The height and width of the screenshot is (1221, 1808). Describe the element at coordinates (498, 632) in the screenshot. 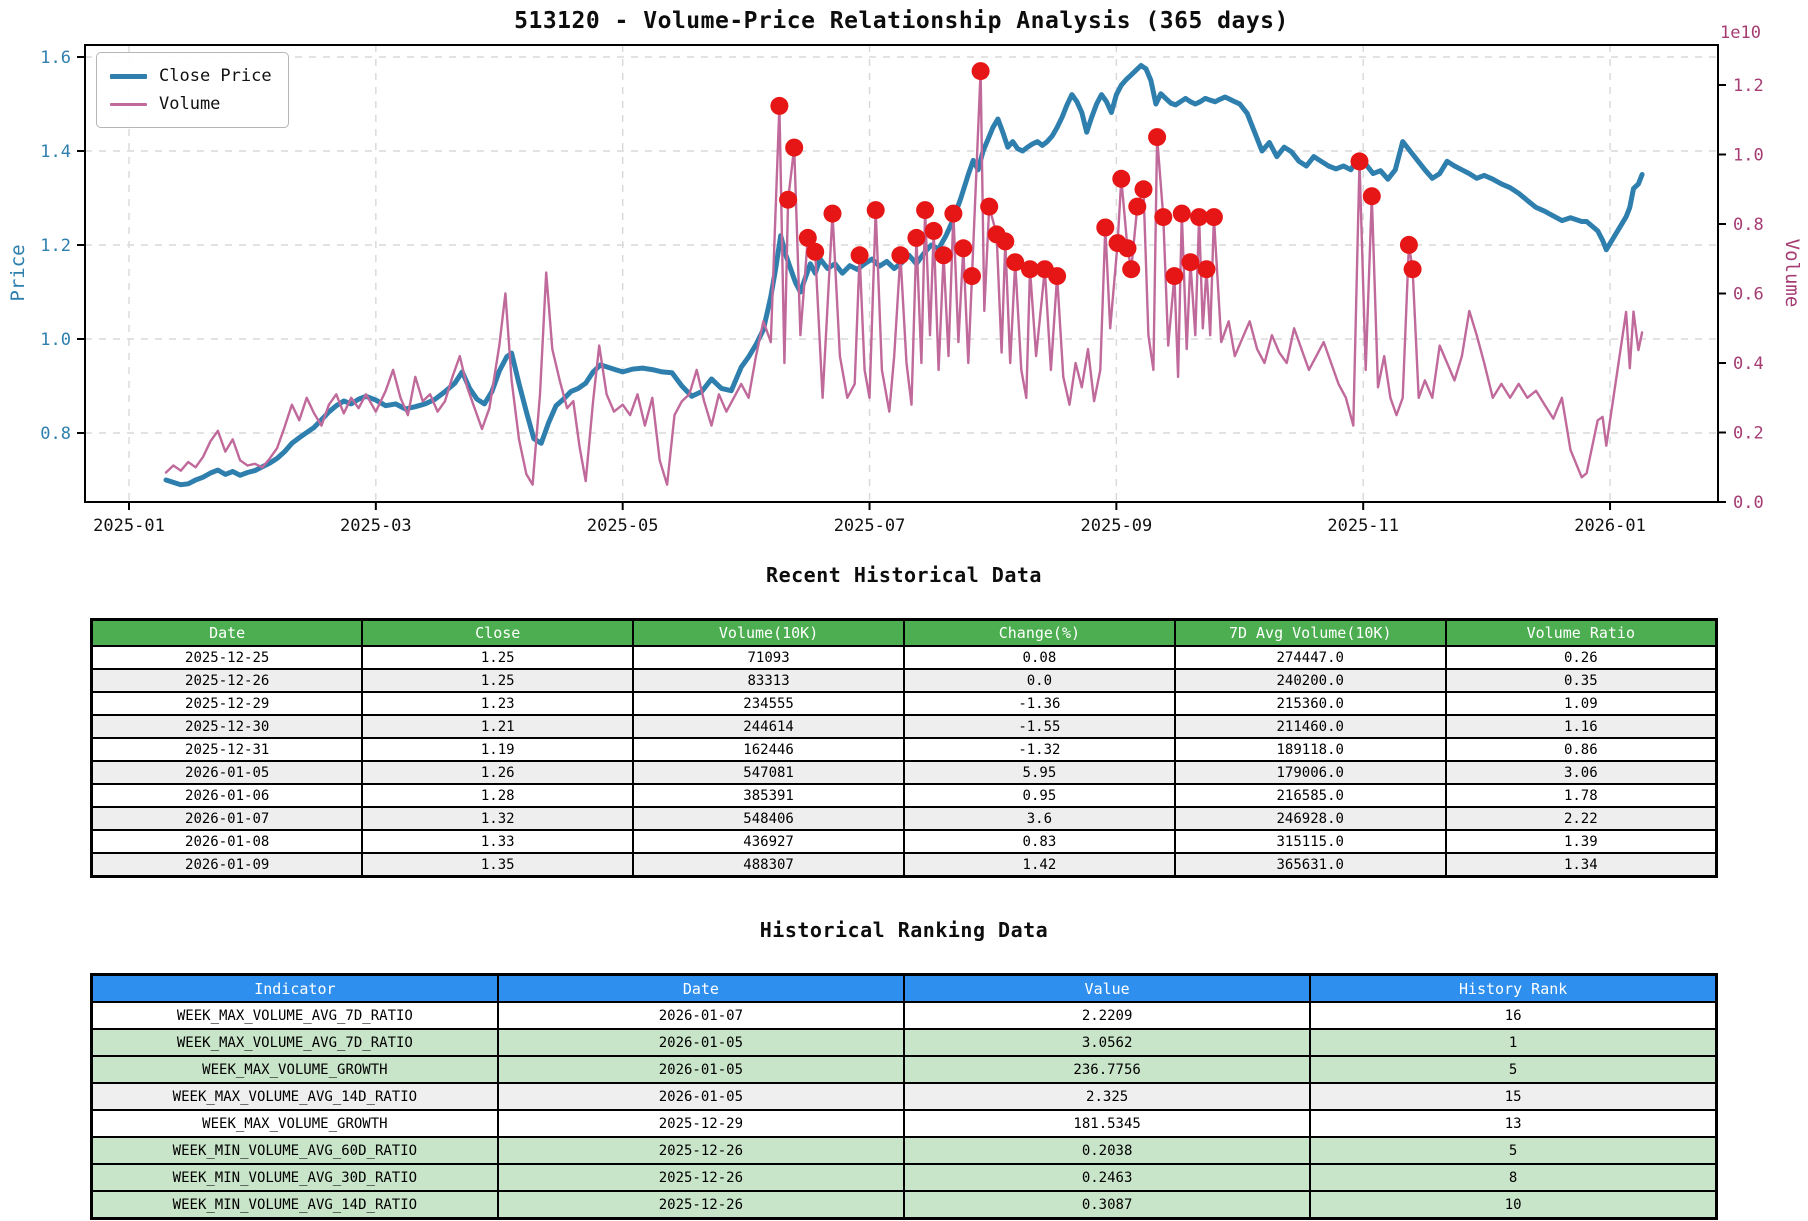

I see `column-header: Close` at that location.